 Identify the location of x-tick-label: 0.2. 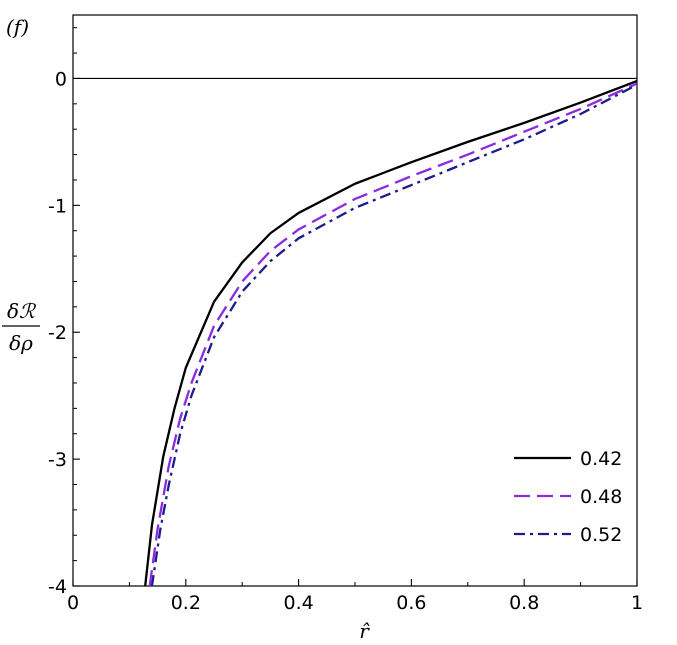
(186, 603).